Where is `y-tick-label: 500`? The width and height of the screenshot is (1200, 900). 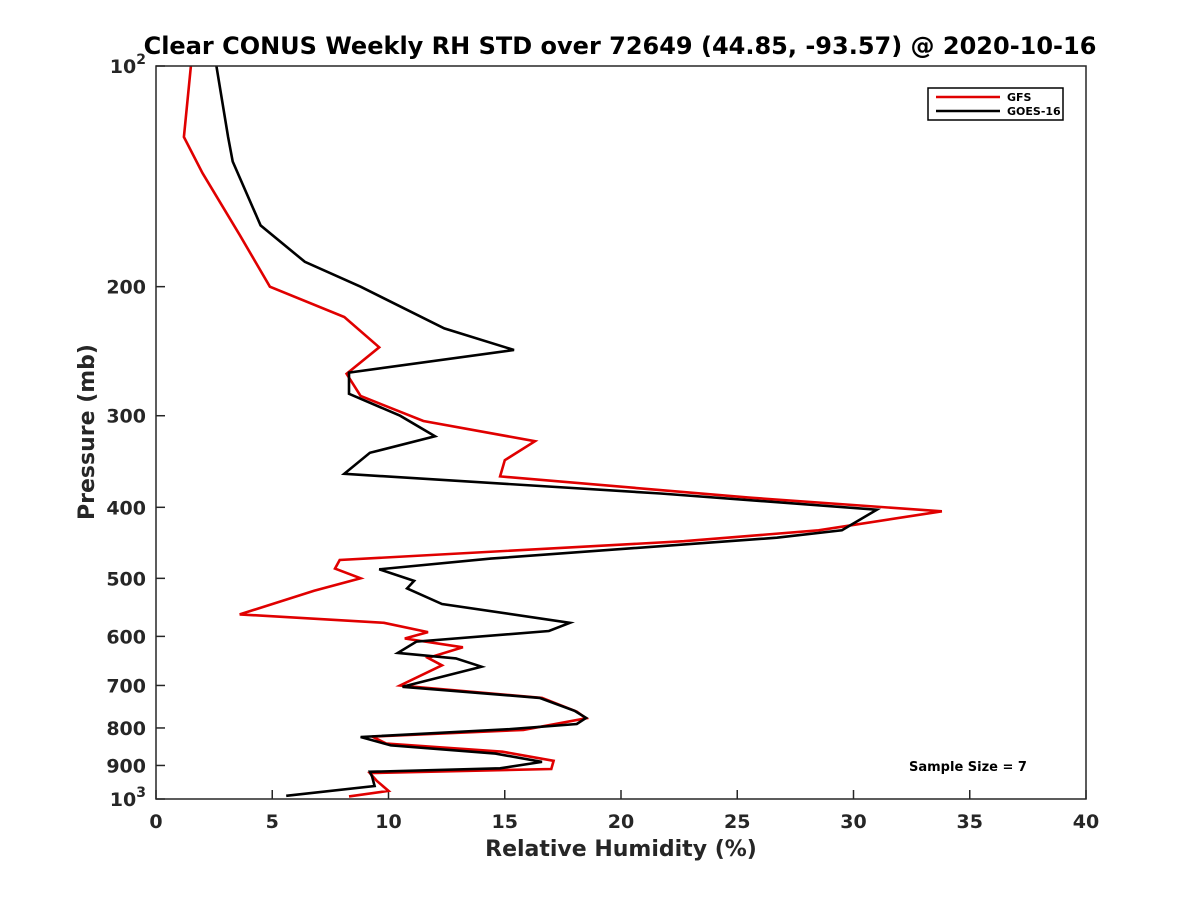 y-tick-label: 500 is located at coordinates (126, 579).